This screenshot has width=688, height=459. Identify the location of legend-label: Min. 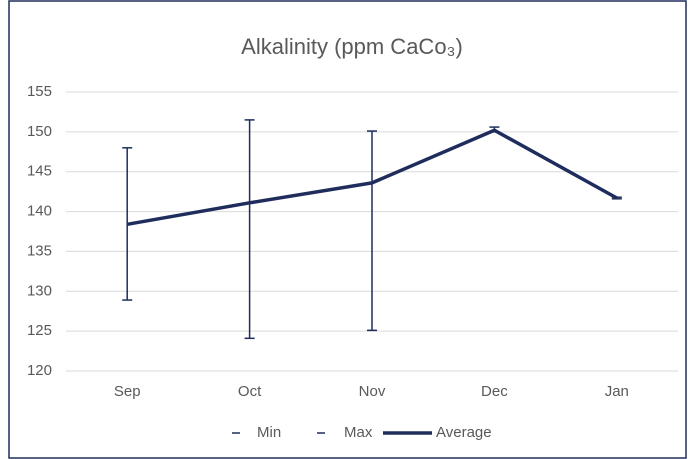
(269, 432).